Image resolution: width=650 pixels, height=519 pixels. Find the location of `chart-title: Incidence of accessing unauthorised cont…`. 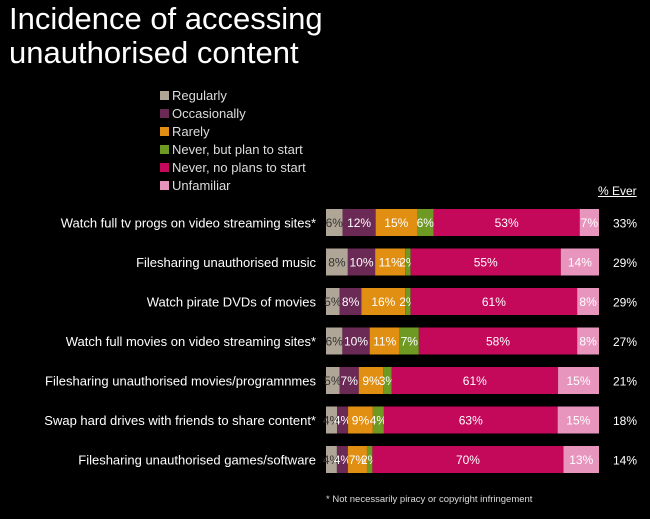

chart-title: Incidence of accessing unauthorised cont… is located at coordinates (289, 36).